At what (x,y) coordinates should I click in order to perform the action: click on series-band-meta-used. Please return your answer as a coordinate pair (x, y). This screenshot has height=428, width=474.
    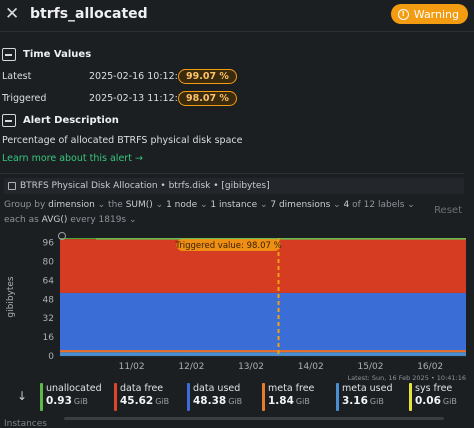
    Looking at the image, I should click on (263, 354).